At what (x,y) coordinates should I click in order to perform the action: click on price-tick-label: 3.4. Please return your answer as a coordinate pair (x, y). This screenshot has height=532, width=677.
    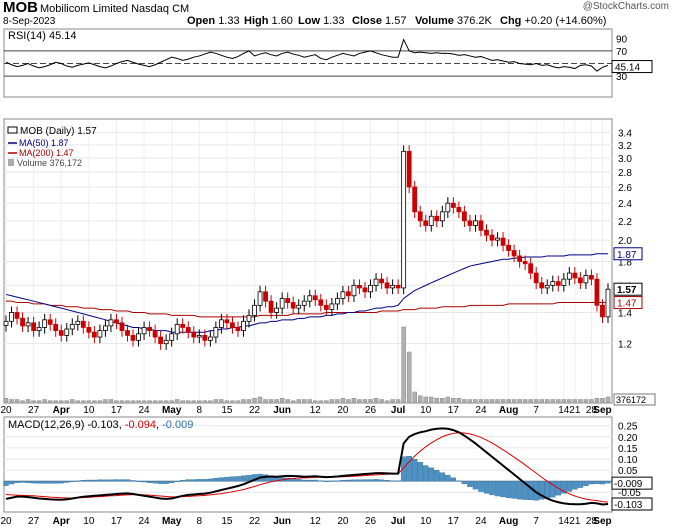
    Looking at the image, I should click on (625, 134).